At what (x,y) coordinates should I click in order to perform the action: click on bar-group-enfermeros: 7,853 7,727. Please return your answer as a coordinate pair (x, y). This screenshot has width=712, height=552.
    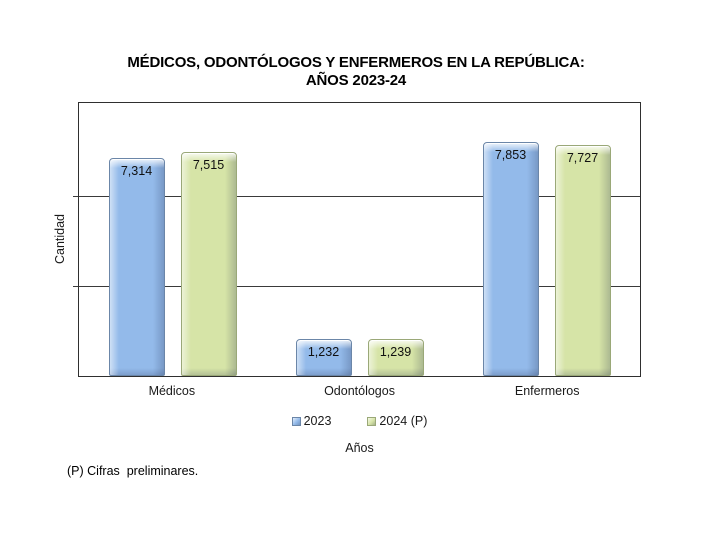
    Looking at the image, I should click on (546, 239).